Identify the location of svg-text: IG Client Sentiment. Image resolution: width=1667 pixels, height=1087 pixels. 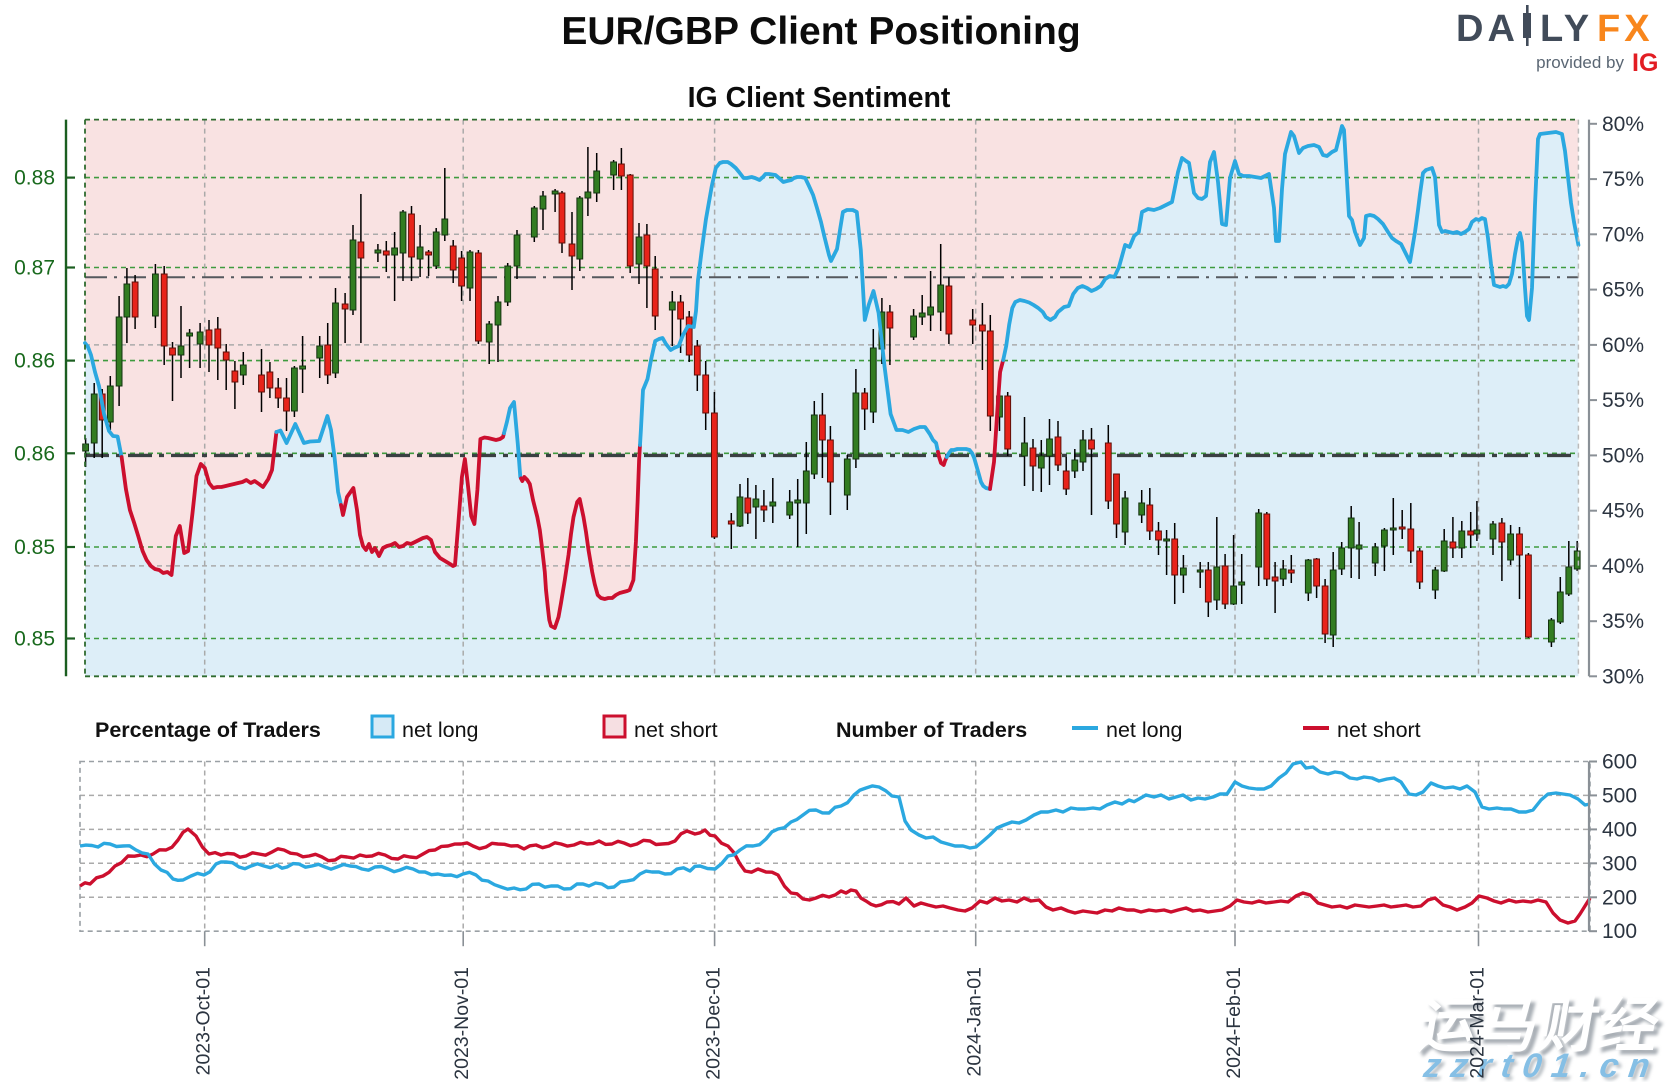
(819, 98).